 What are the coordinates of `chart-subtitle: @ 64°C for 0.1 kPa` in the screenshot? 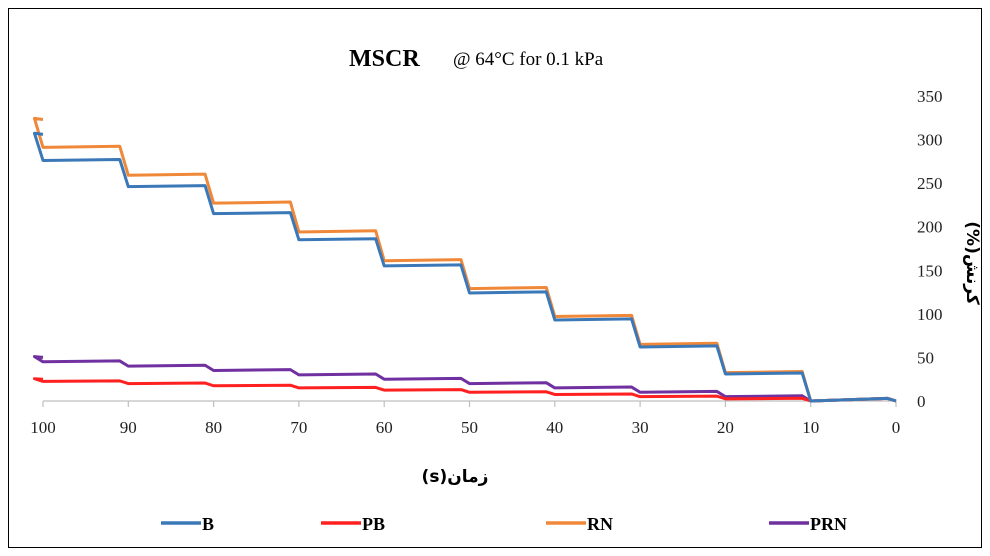 It's located at (528, 59).